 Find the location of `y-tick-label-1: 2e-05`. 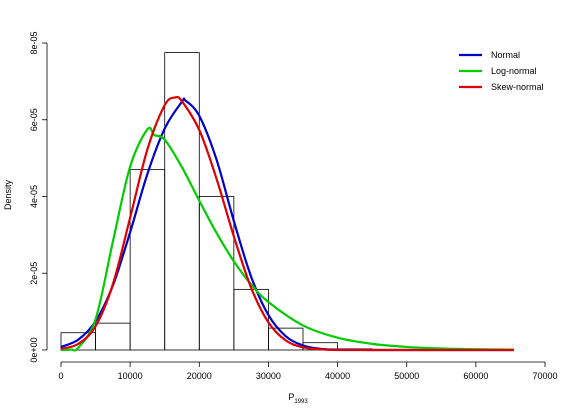

y-tick-label-1: 2e-05 is located at coordinates (34, 273).